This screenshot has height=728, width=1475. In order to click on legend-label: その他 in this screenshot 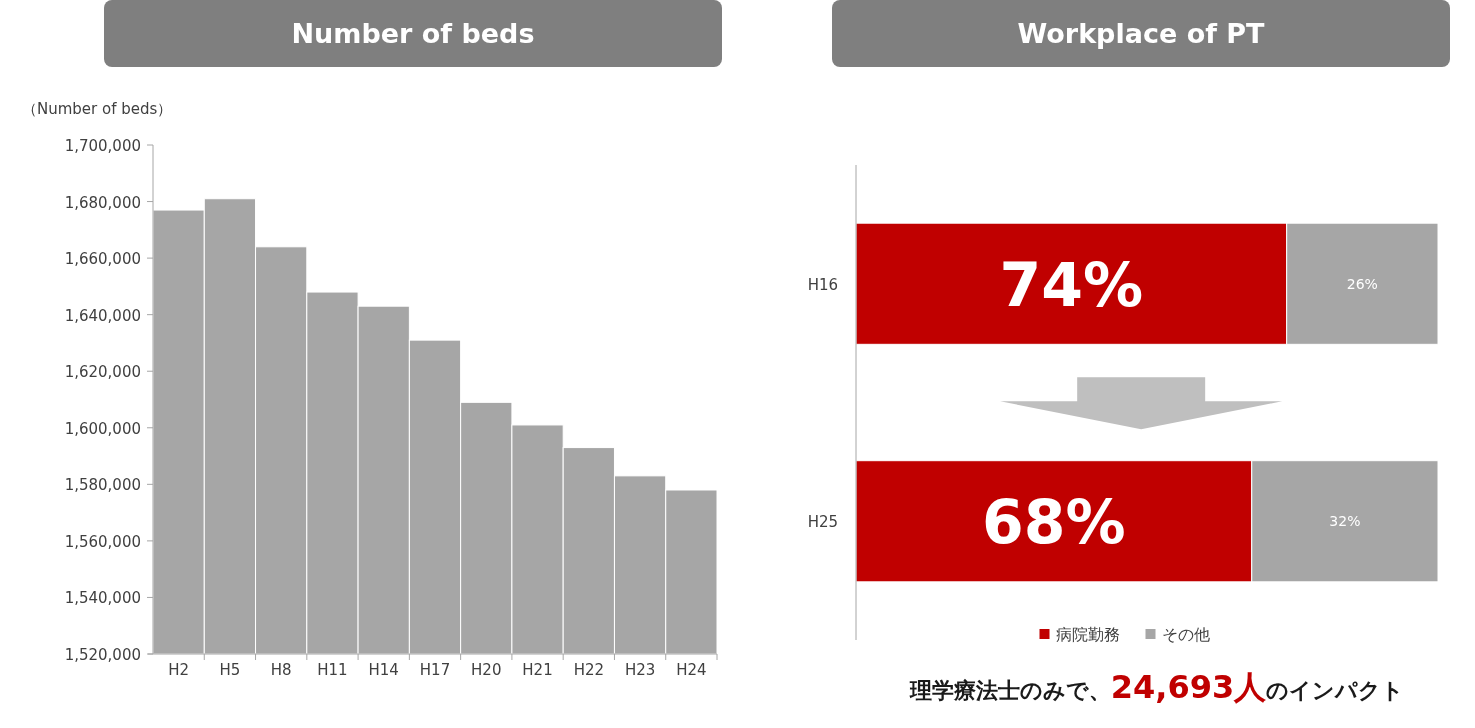, I will do `click(1185, 634)`.